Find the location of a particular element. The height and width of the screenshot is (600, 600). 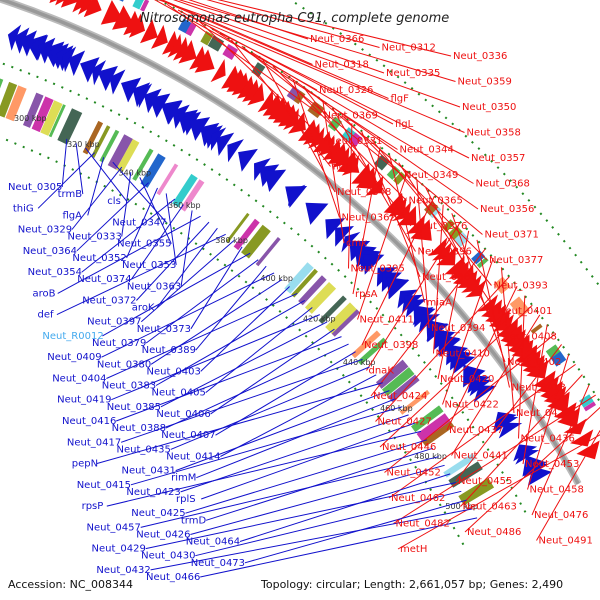

gene-label-Neut_0425: Neut_0425 is located at coordinates (158, 513).